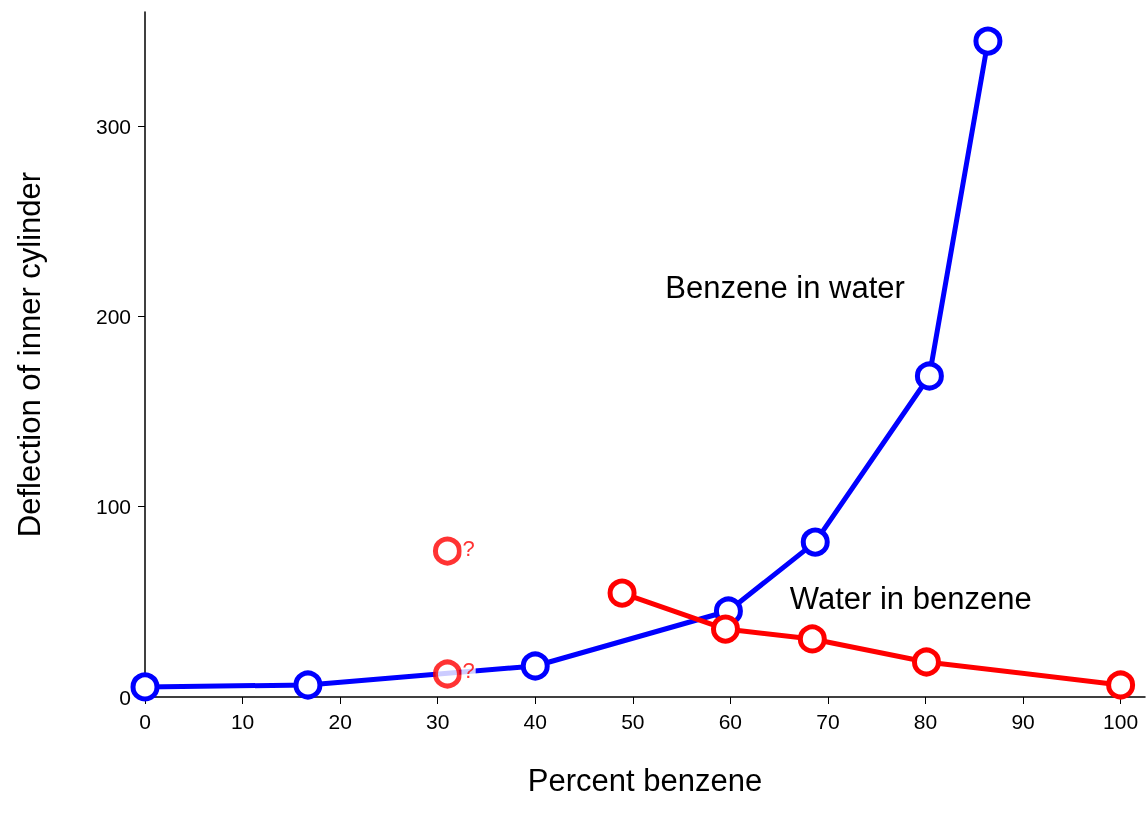  Describe the element at coordinates (1023, 721) in the screenshot. I see `x-tick-label: 90` at that location.